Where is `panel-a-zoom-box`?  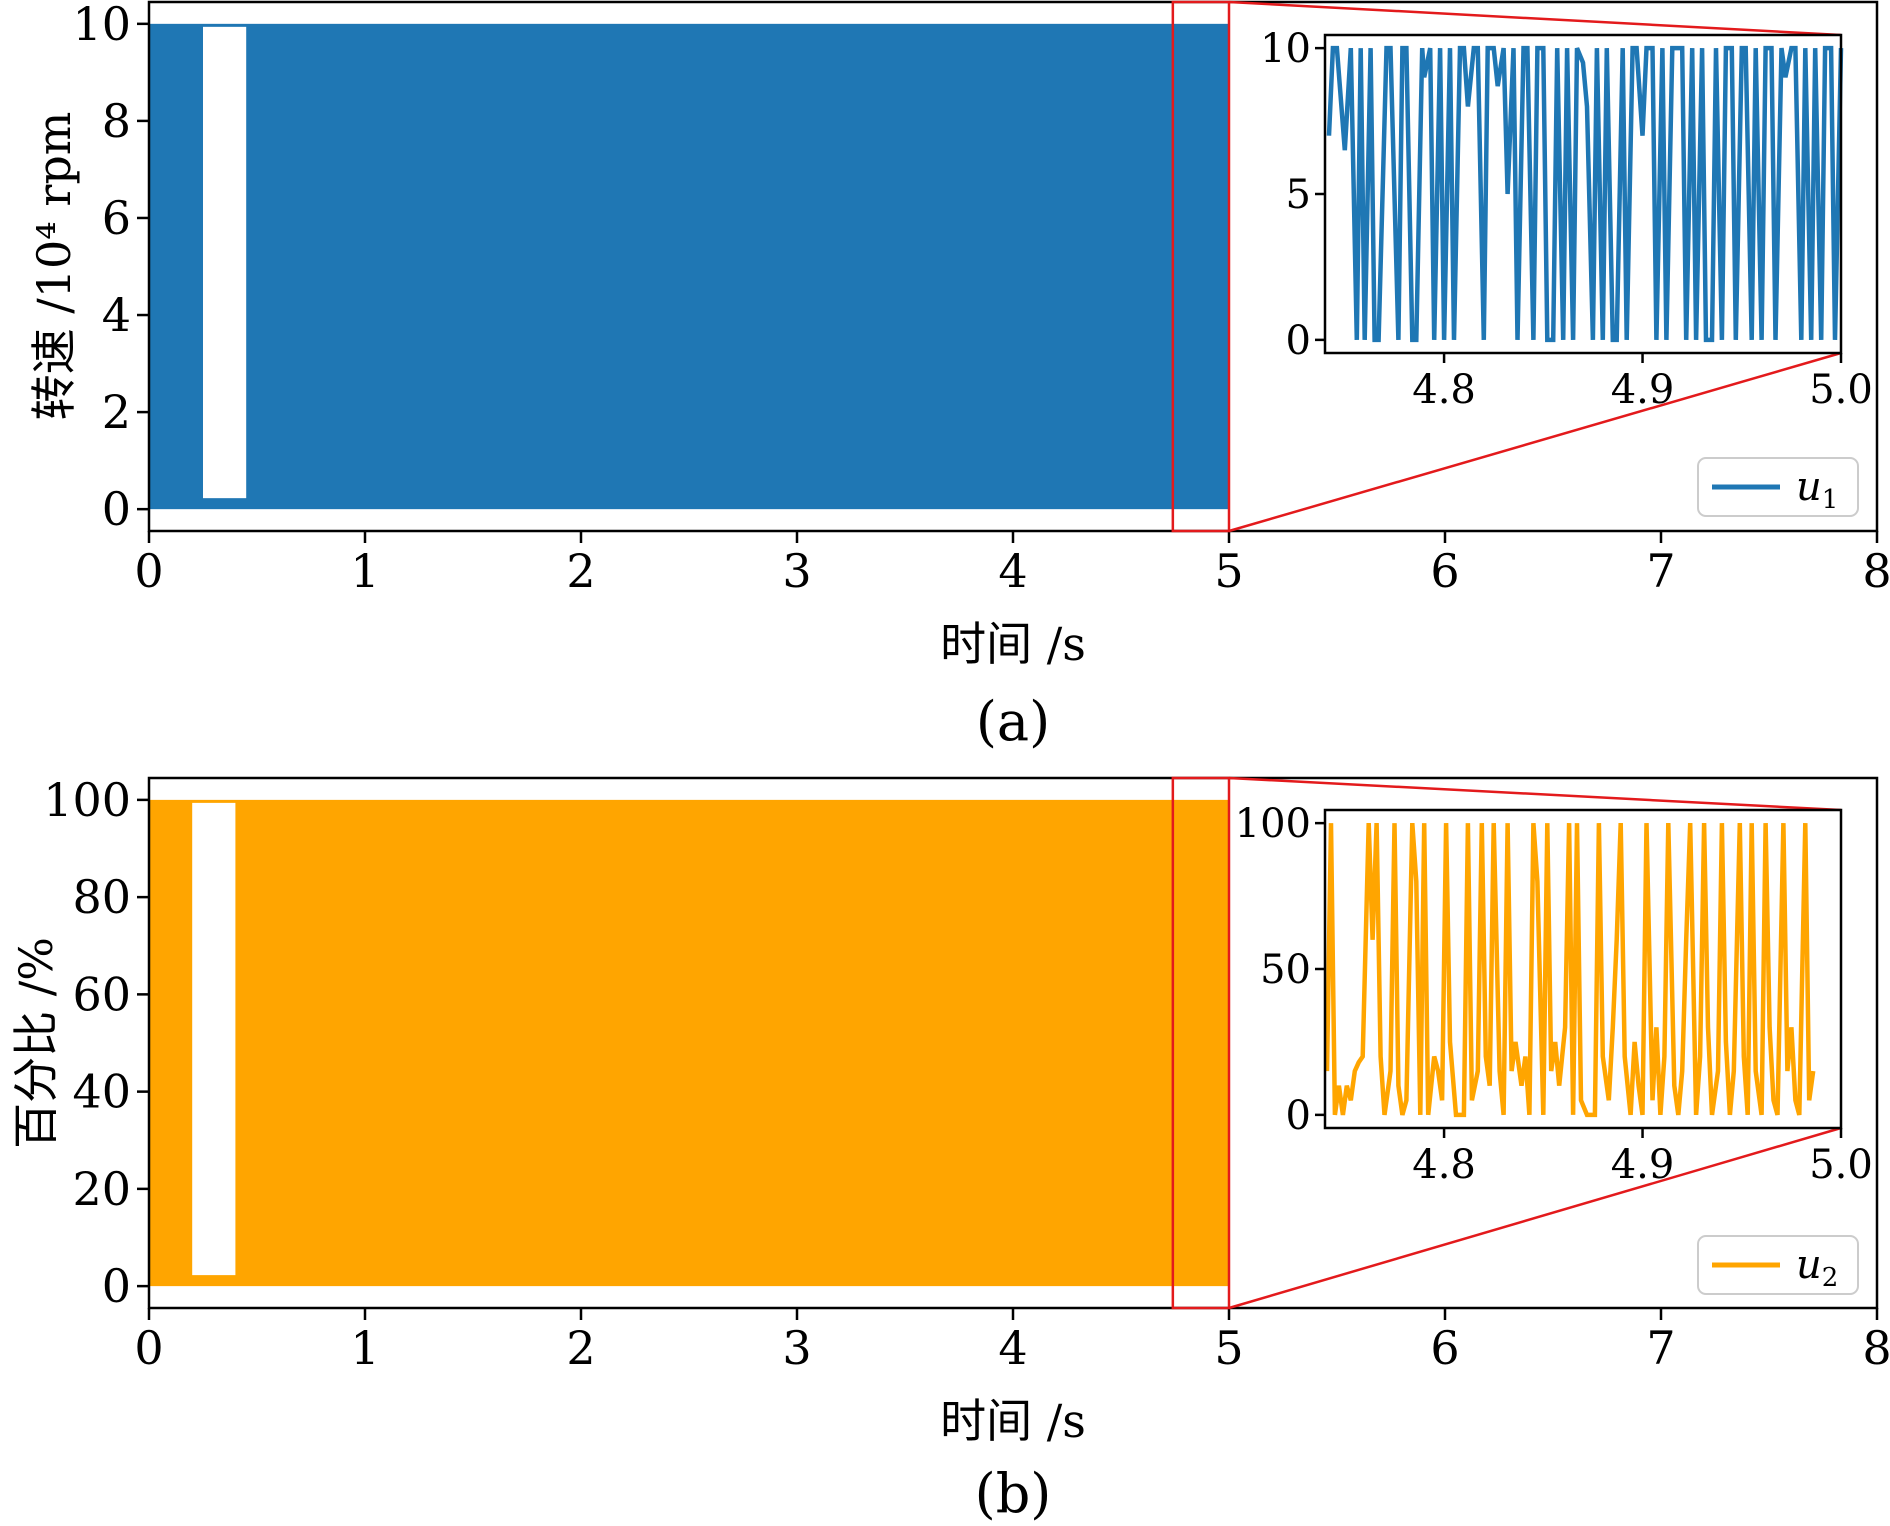
panel-a-zoom-box is located at coordinates (1201, 266).